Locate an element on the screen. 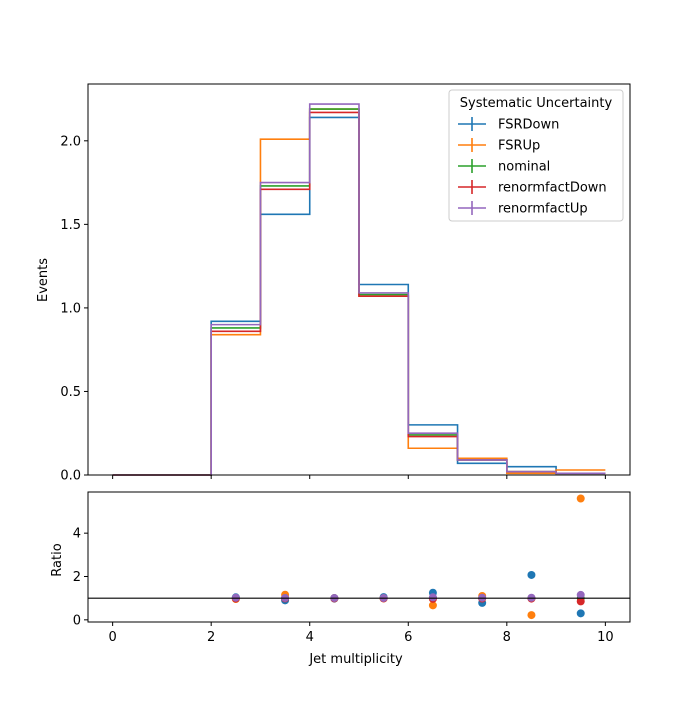 Image resolution: width=700 pixels, height=704 pixels. ratio-point-renormfactDown is located at coordinates (580, 601).